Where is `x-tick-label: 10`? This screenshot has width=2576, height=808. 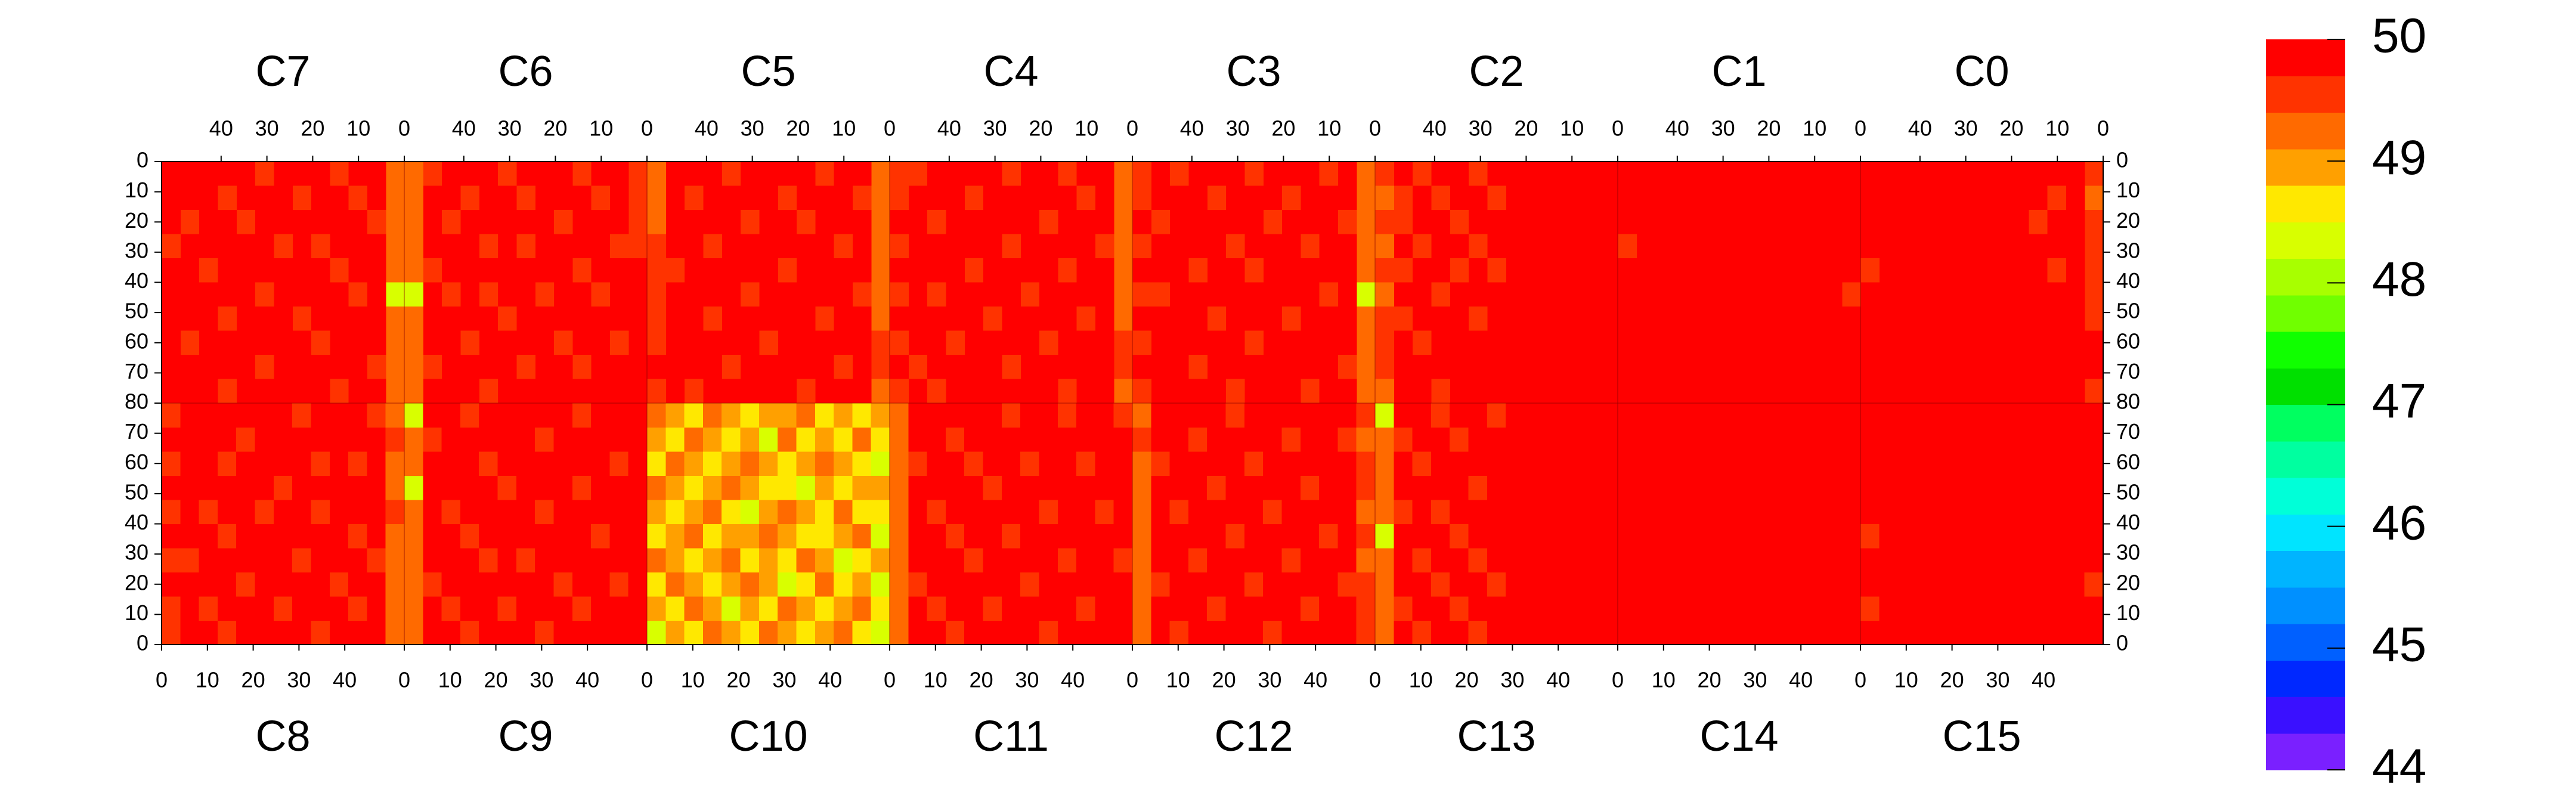
x-tick-label: 10 is located at coordinates (1572, 128).